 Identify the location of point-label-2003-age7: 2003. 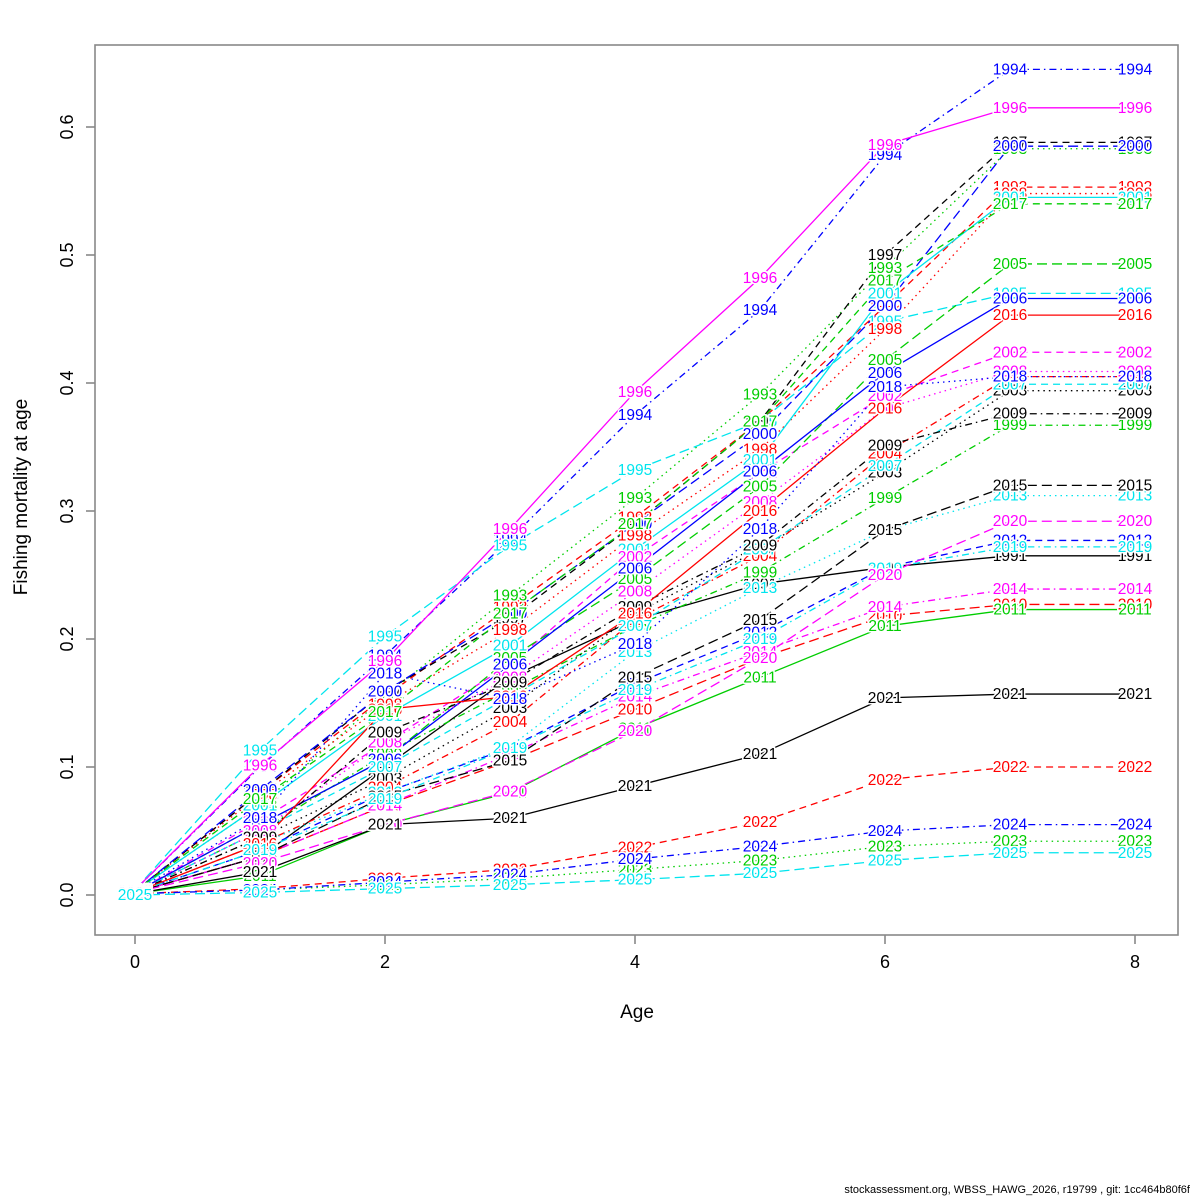
(1010, 391).